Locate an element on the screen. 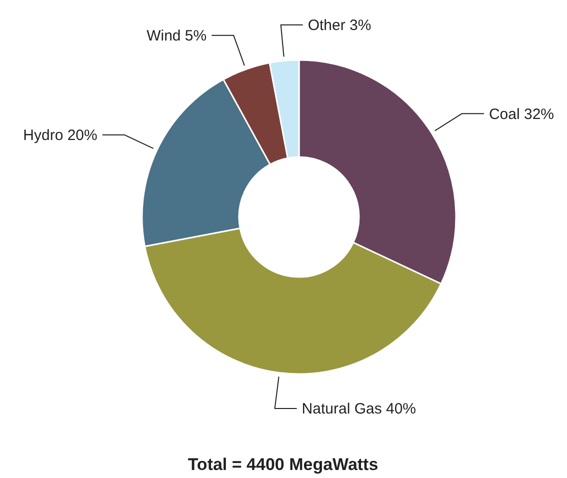 The image size is (567, 478). slice-label: Wind 5% is located at coordinates (176, 36).